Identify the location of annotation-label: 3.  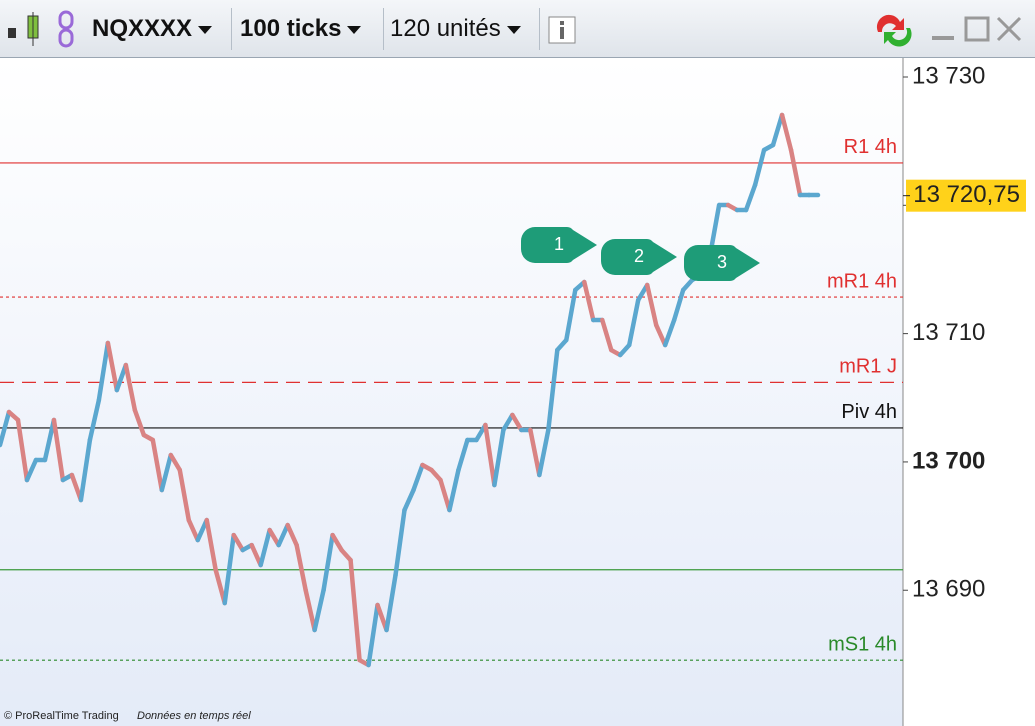
(722, 262).